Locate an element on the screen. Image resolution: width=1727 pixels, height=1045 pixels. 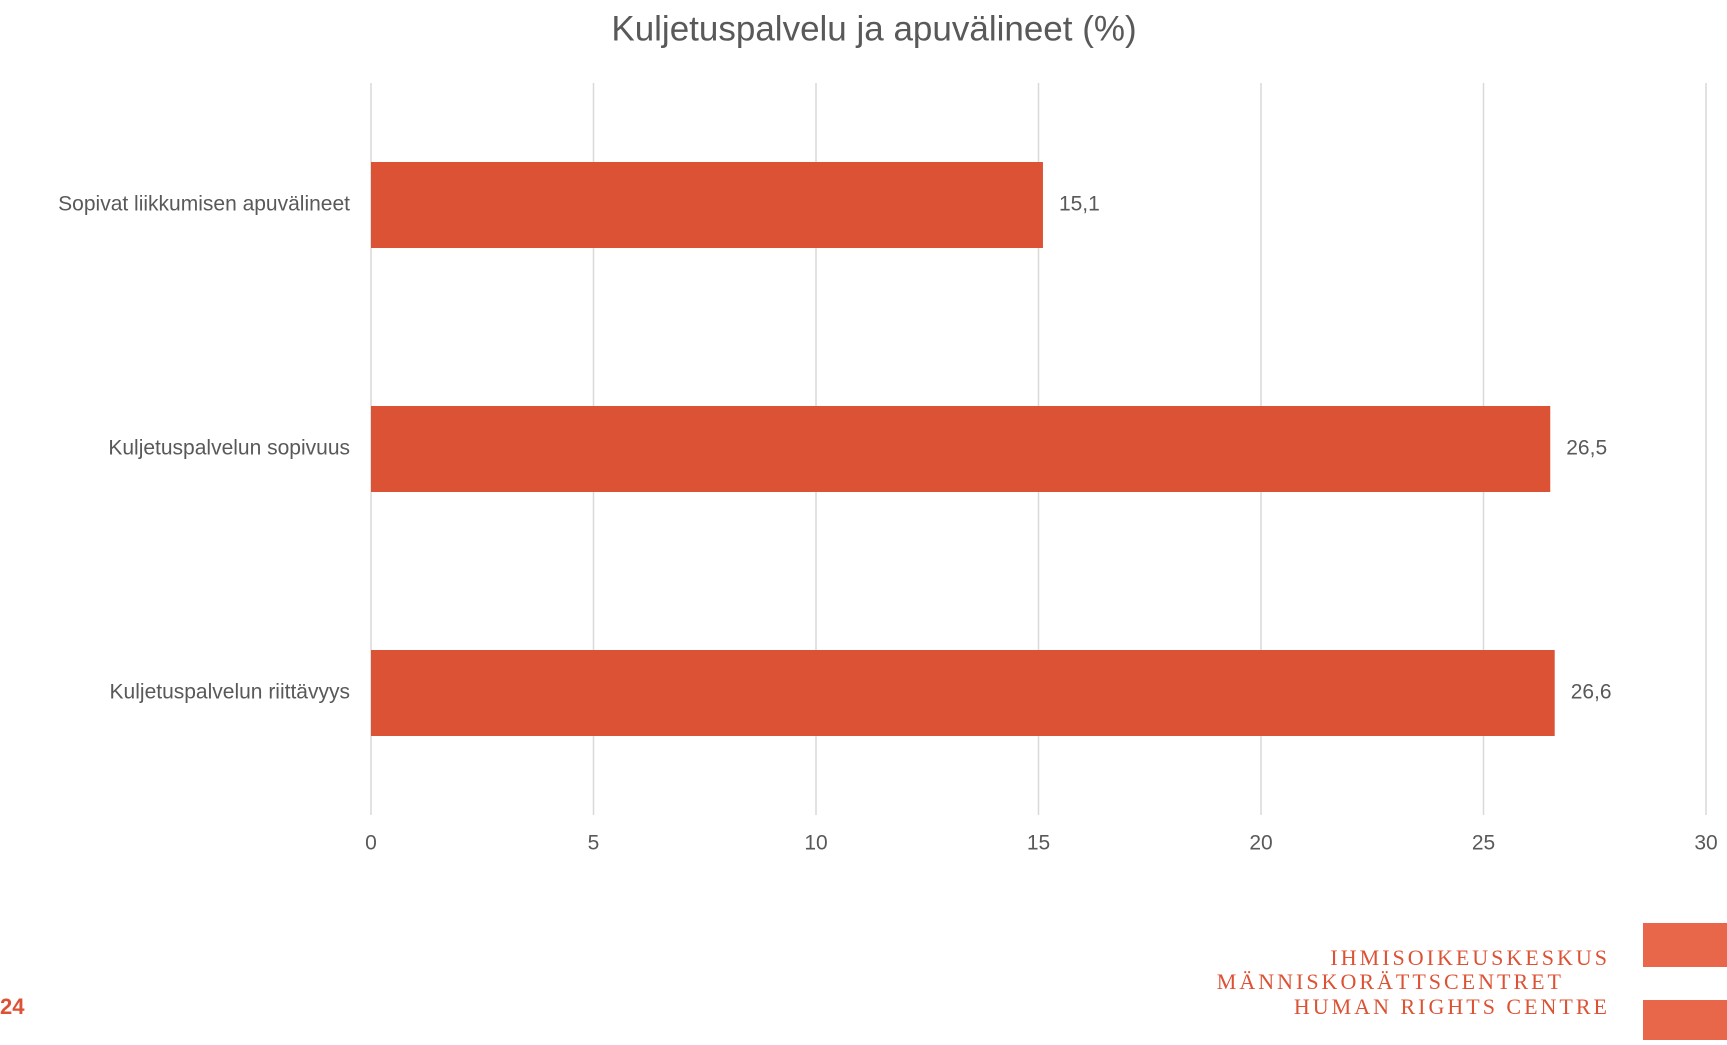
x-tick-label: 25 is located at coordinates (1483, 843).